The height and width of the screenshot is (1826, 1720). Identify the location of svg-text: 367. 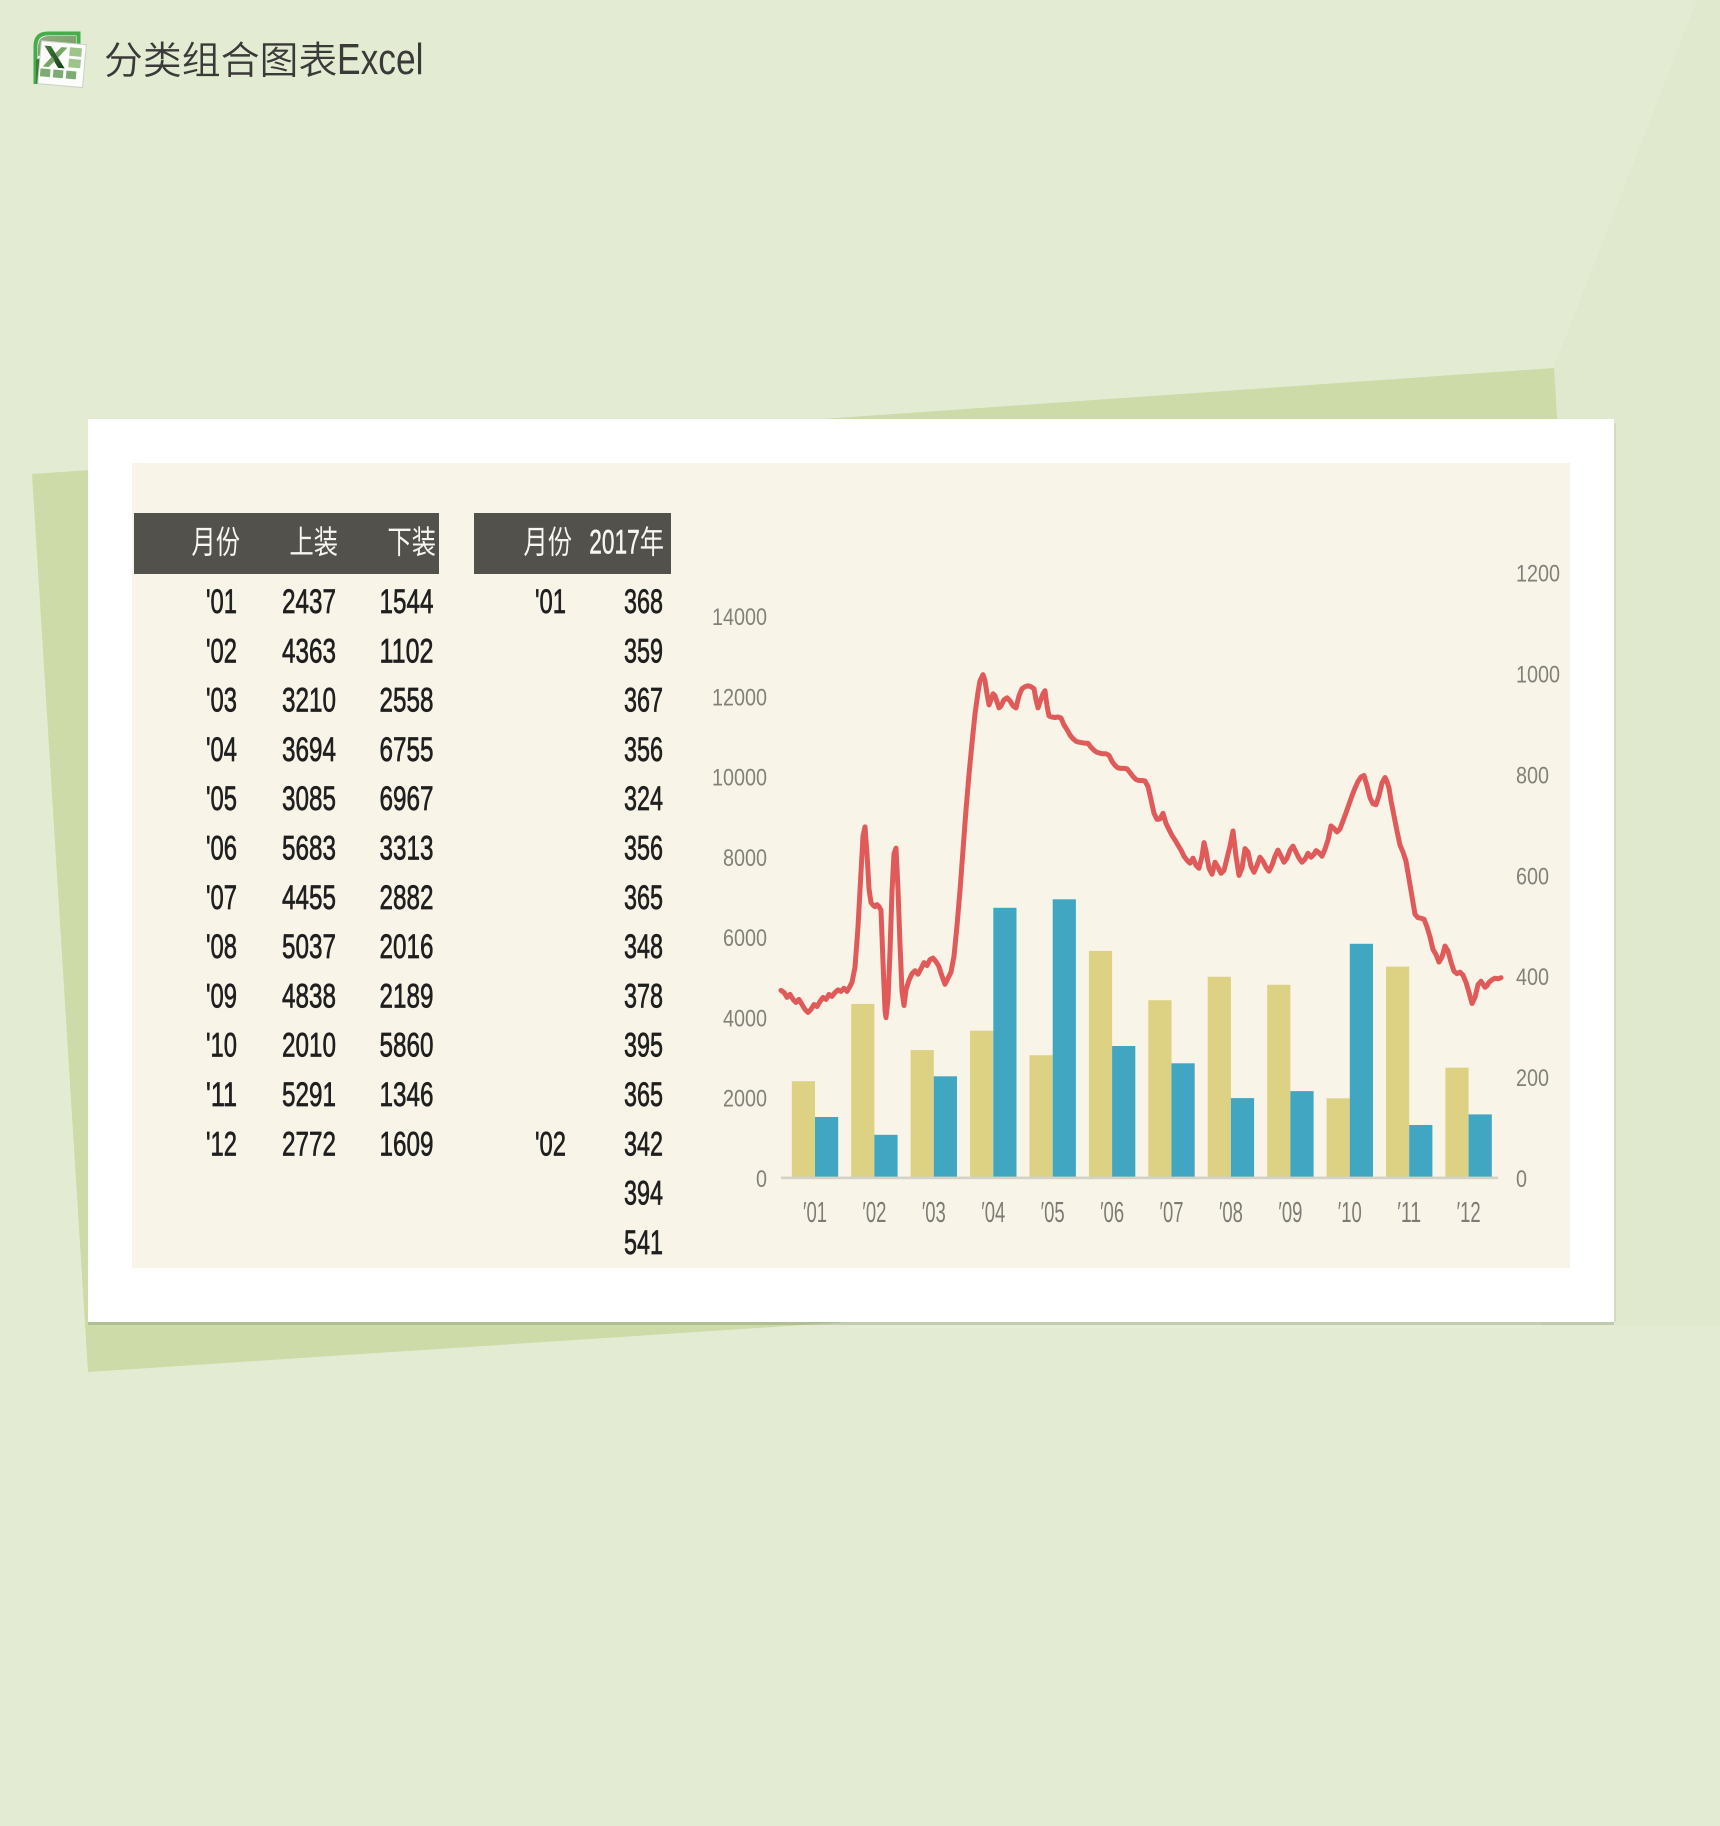
(643, 701).